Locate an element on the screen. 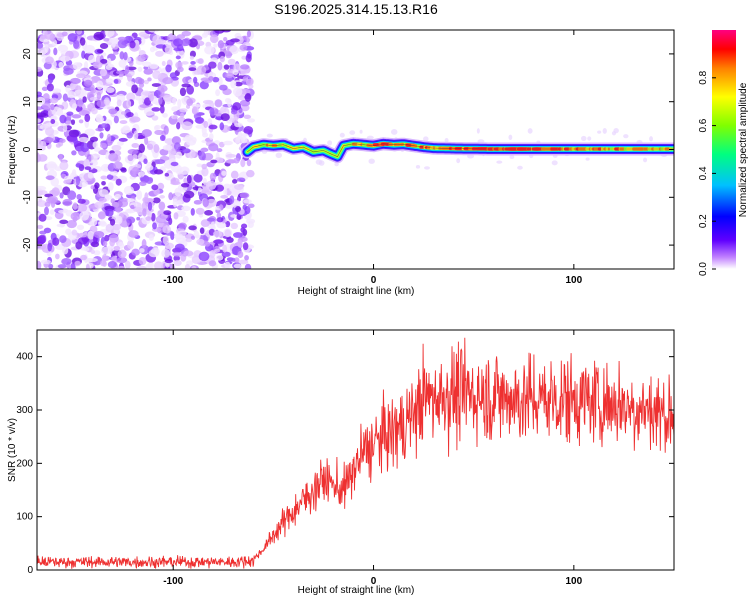 This screenshot has height=605, width=750. y-tick-label: 10 is located at coordinates (27, 102).